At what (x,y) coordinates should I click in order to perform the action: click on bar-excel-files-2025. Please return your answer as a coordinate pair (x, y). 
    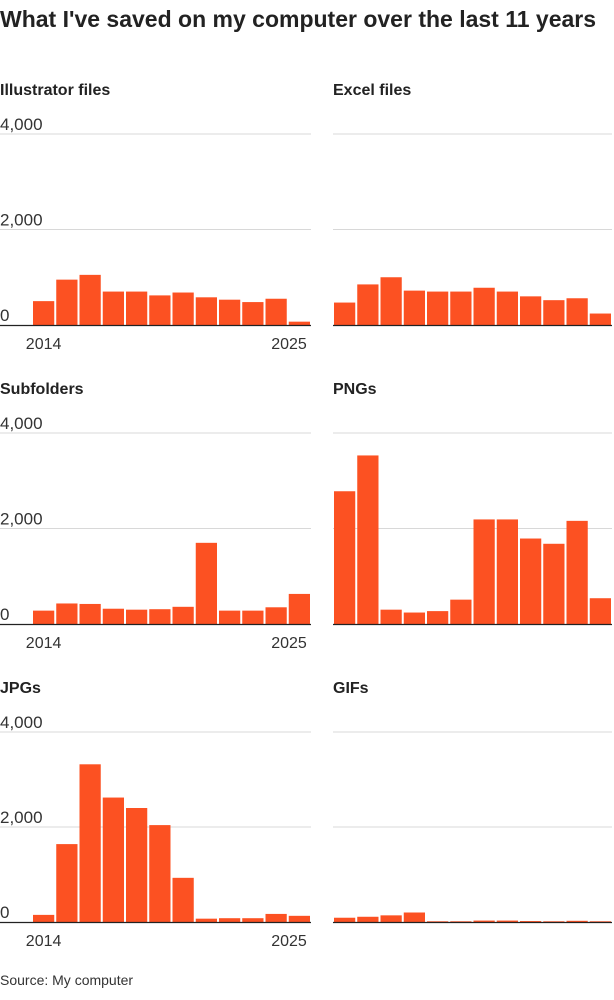
    Looking at the image, I should click on (600, 319).